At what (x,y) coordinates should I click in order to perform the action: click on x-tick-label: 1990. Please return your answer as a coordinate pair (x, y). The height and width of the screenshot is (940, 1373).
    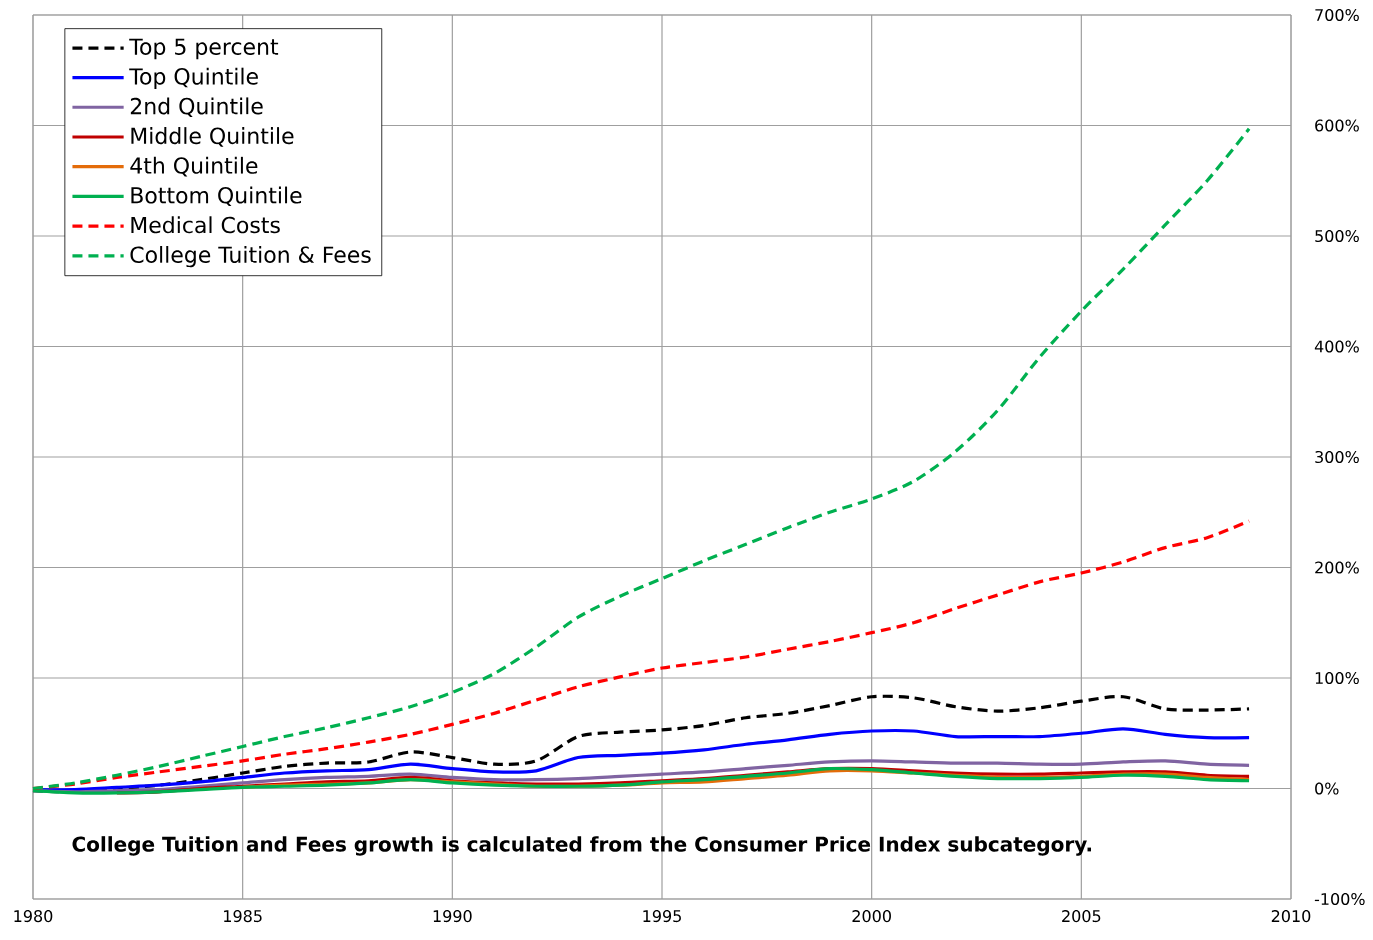
    Looking at the image, I should click on (452, 916).